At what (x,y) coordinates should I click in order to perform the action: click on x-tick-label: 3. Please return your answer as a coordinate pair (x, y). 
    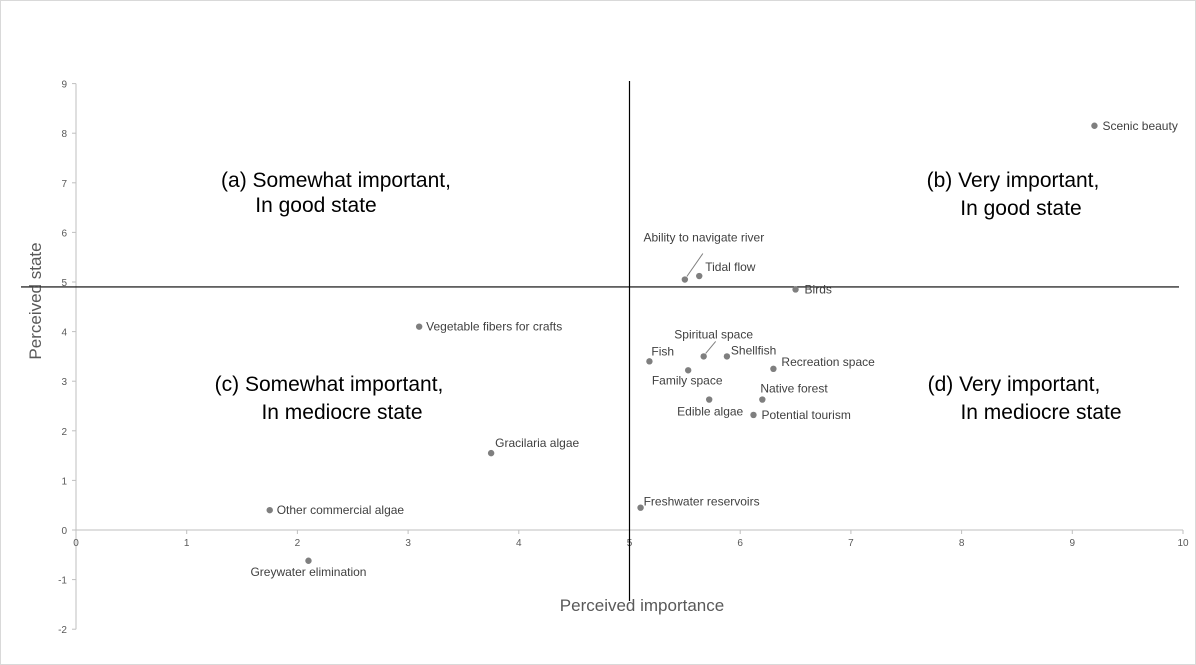
    Looking at the image, I should click on (408, 543).